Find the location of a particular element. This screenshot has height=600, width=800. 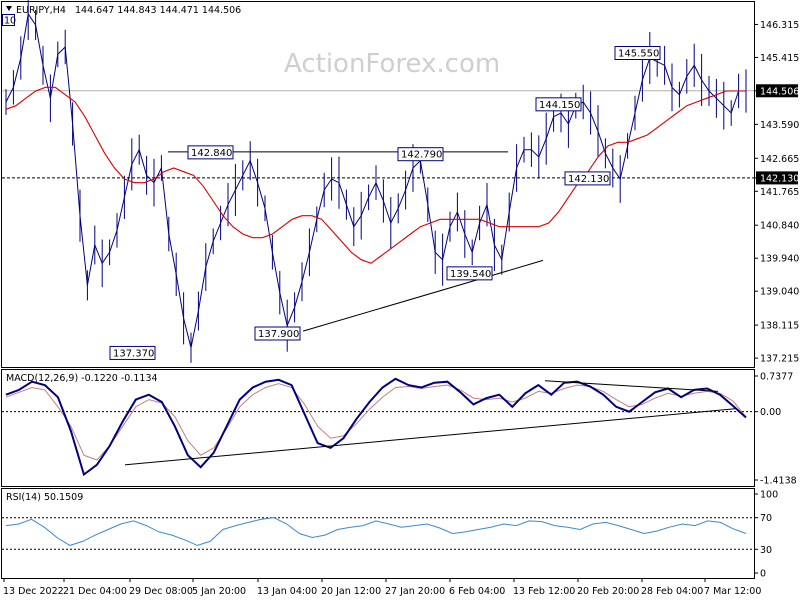

symbol-label: EURJPY,H4 is located at coordinates (41, 10).